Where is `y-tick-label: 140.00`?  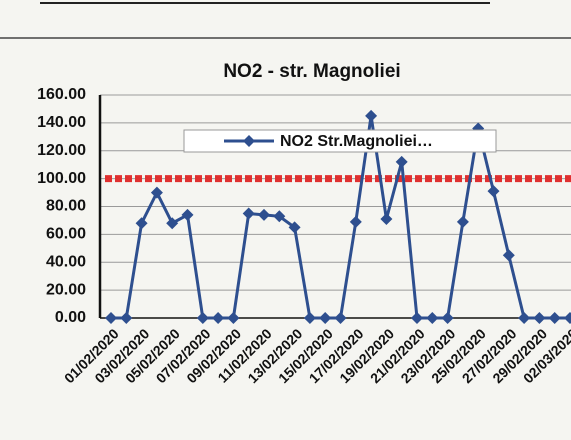
y-tick-label: 140.00 is located at coordinates (61, 122).